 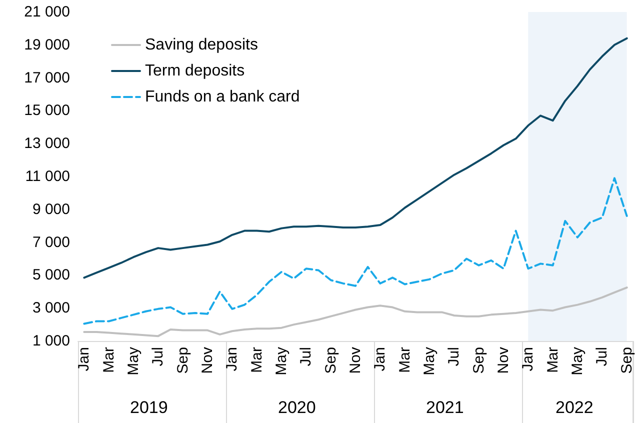 I want to click on legend-label: Saving deposits, so click(x=201, y=45).